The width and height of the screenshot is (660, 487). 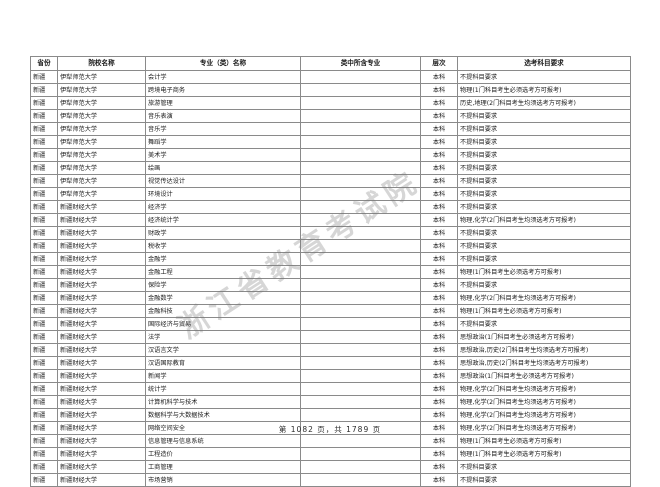 I want to click on cell-major: 计算机科学与技术, so click(x=223, y=402).